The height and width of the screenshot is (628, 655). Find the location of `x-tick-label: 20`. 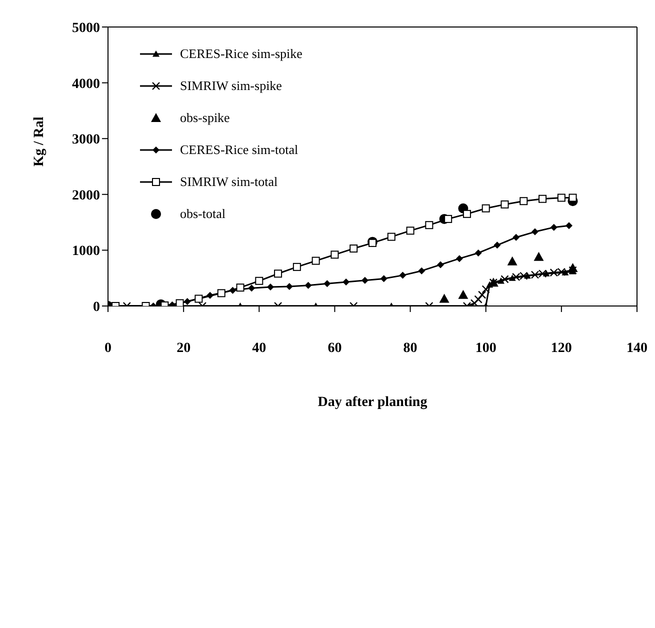

x-tick-label: 20 is located at coordinates (183, 348).